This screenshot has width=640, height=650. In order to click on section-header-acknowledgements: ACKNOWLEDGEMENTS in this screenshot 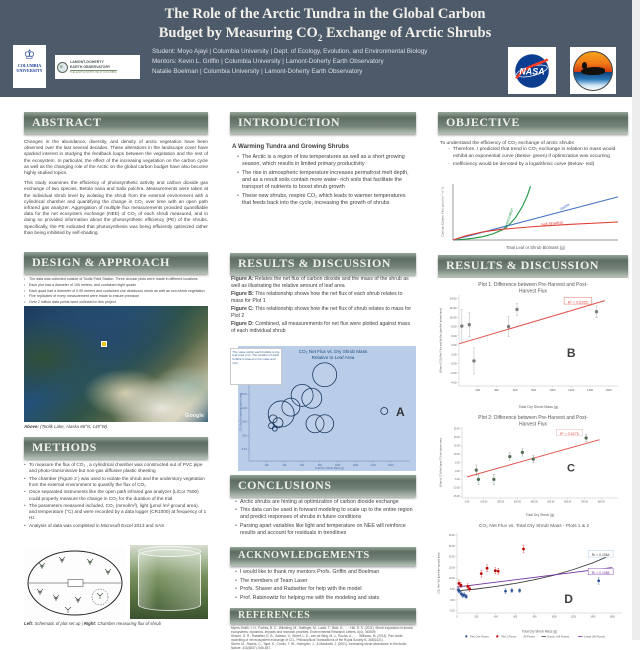, I will do `click(323, 556)`.